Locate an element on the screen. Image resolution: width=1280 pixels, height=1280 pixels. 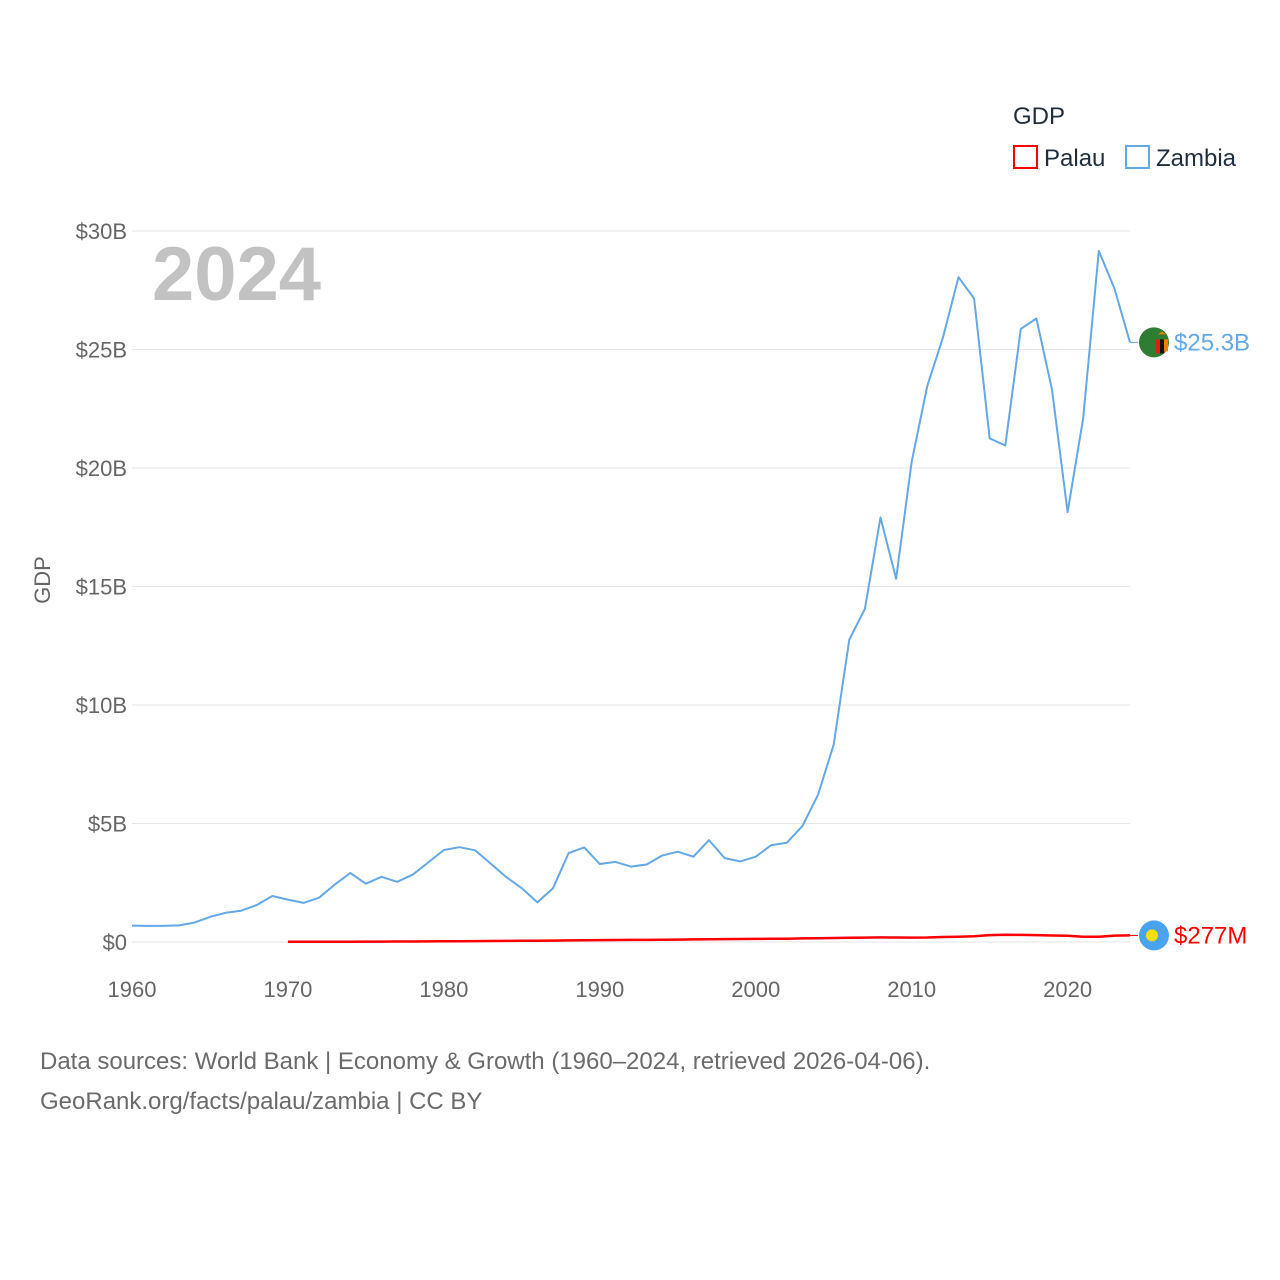
zambia-flag-stripe-black is located at coordinates (1162, 346).